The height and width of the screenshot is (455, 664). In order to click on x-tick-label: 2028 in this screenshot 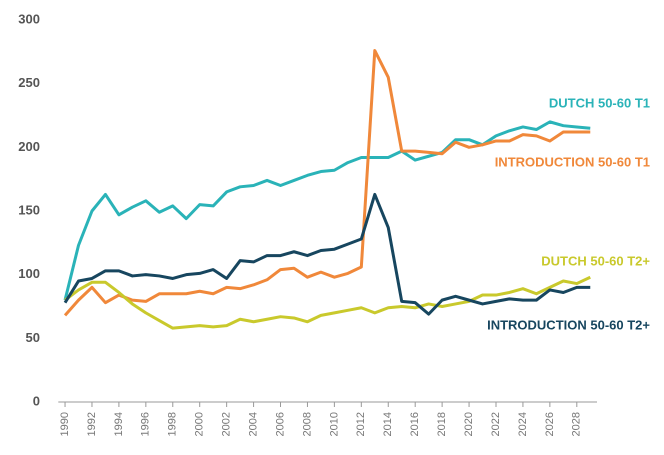, I will do `click(577, 424)`.